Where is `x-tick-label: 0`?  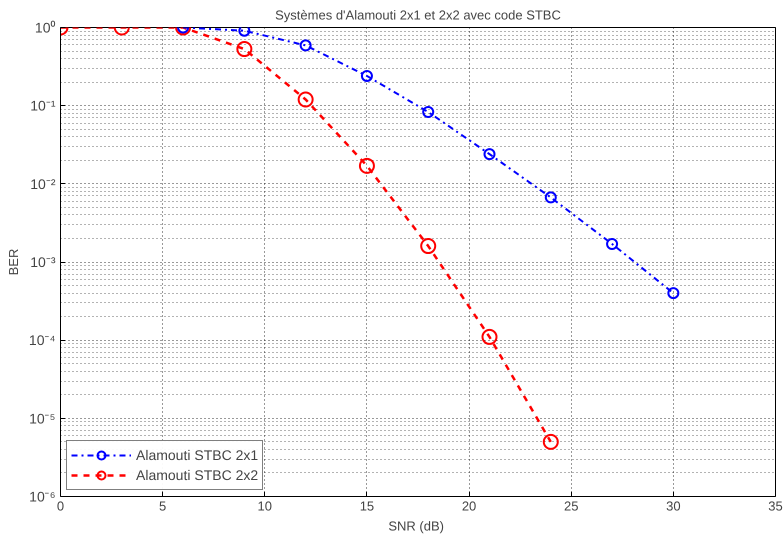 x-tick-label: 0 is located at coordinates (60, 506).